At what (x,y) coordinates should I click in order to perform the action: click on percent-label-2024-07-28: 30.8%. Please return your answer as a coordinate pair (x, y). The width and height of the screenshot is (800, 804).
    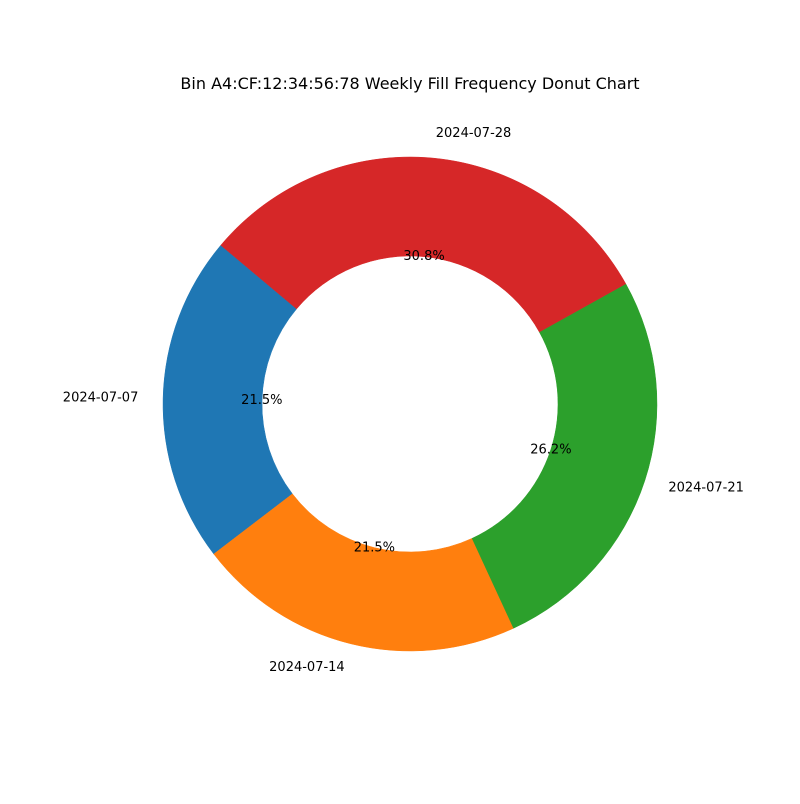
    Looking at the image, I should click on (423, 256).